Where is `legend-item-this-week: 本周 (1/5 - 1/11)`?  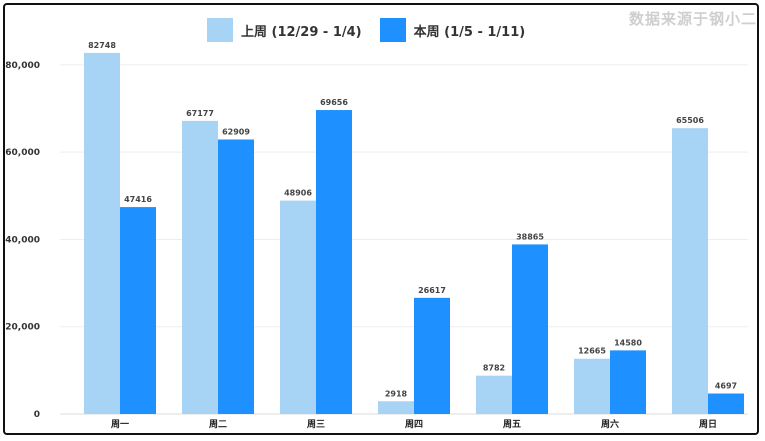 legend-item-this-week: 本周 (1/5 - 1/11) is located at coordinates (452, 30).